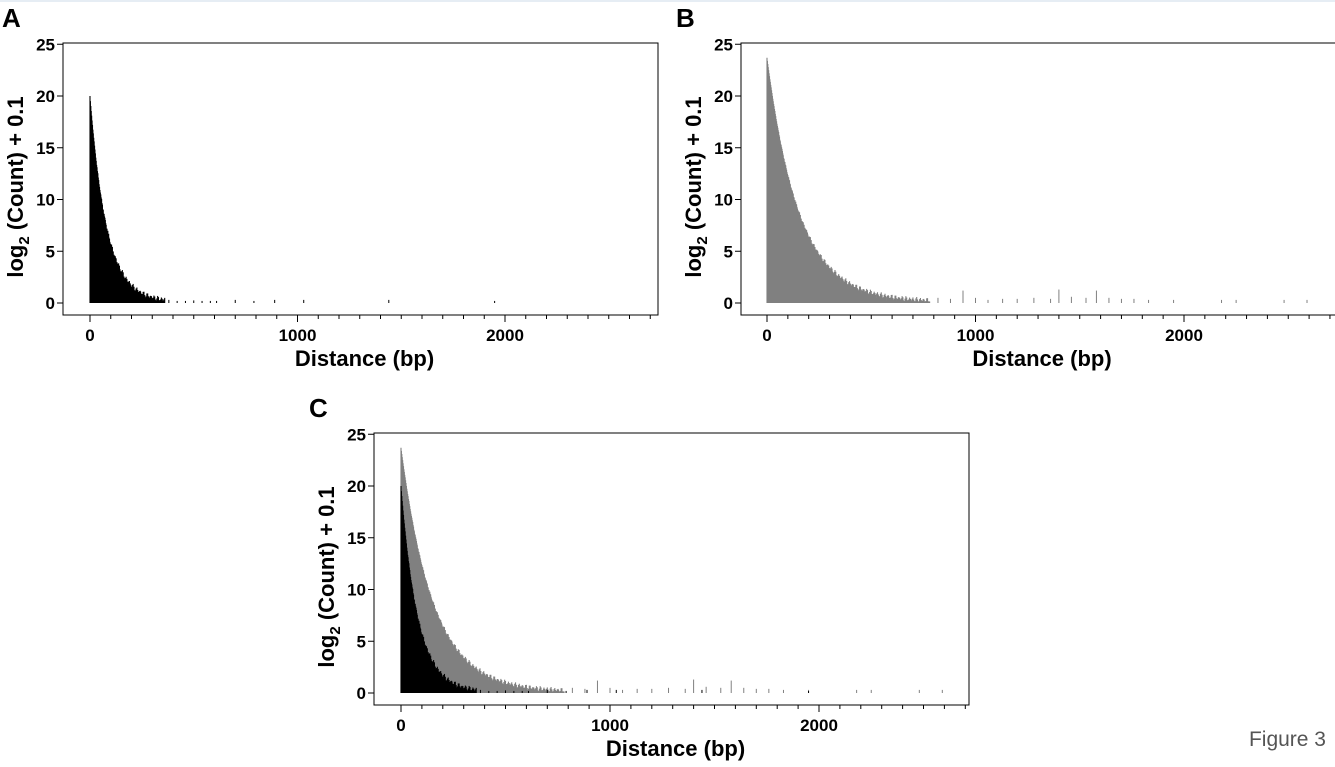 The height and width of the screenshot is (767, 1335). What do you see at coordinates (667, 1) in the screenshot?
I see `top-border` at bounding box center [667, 1].